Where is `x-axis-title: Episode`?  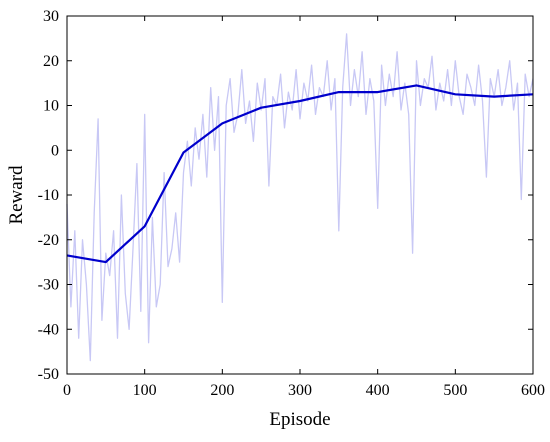 x-axis-title: Episode is located at coordinates (299, 419).